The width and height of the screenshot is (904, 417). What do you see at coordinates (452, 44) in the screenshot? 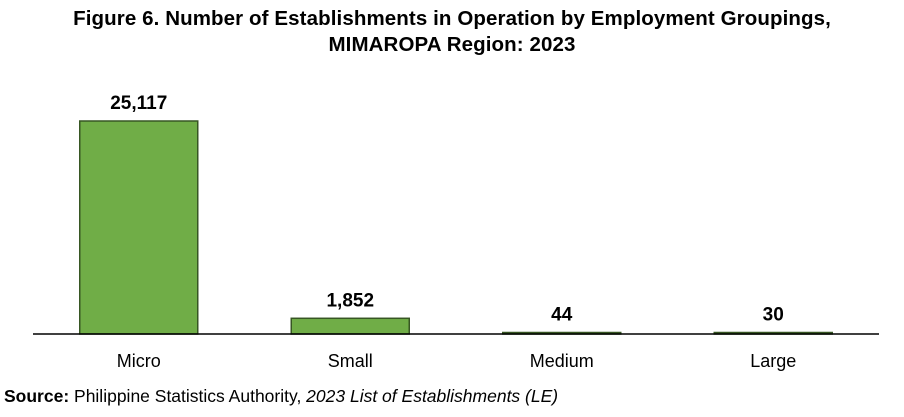
I see `chart-title-line-2: MIMAROPA Region: 2023` at bounding box center [452, 44].